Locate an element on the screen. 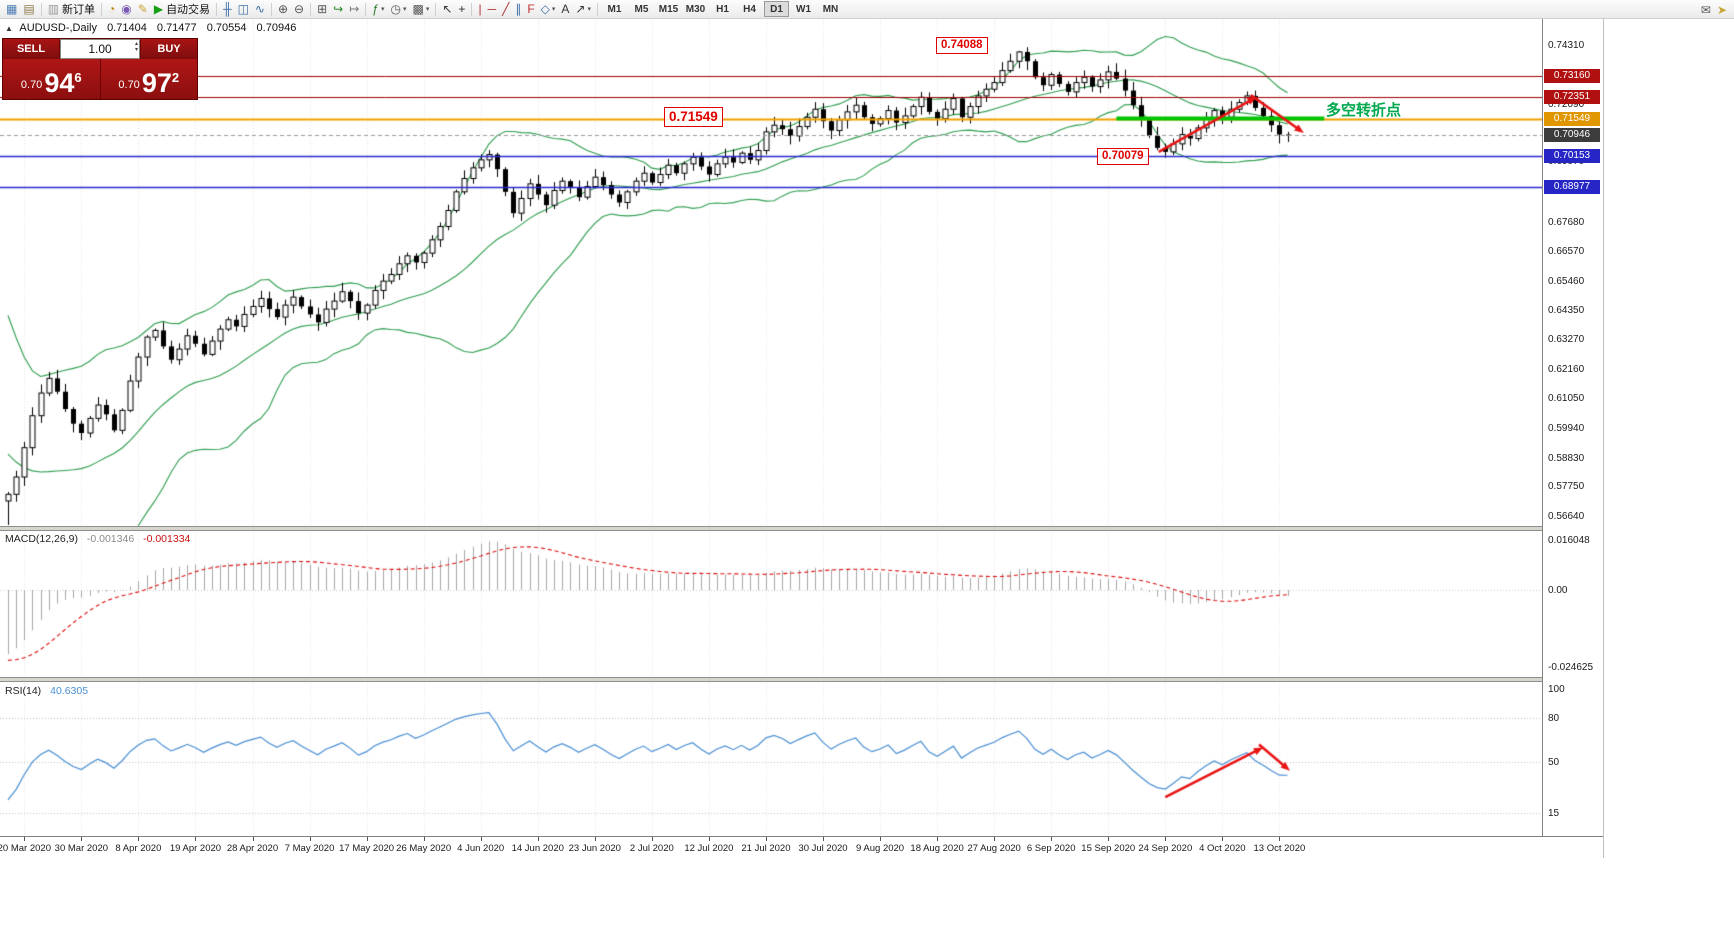 The image size is (1734, 945). community-chat-button: ✉ is located at coordinates (1706, 9).